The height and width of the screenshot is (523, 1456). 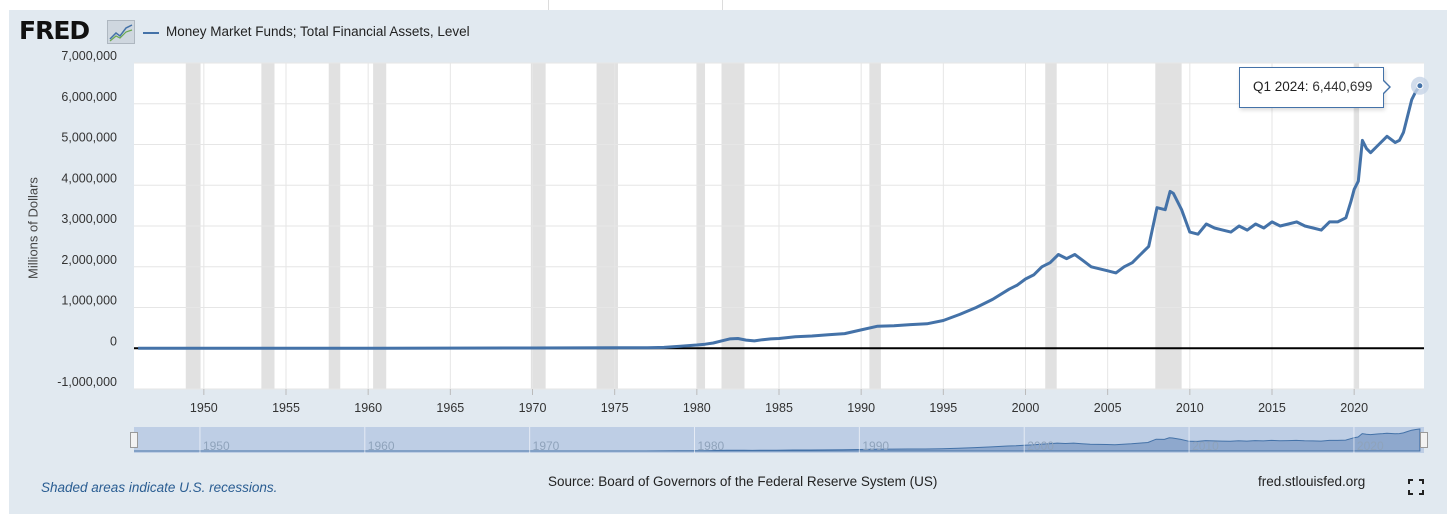 I want to click on navigator-right-handle, so click(x=1424, y=440).